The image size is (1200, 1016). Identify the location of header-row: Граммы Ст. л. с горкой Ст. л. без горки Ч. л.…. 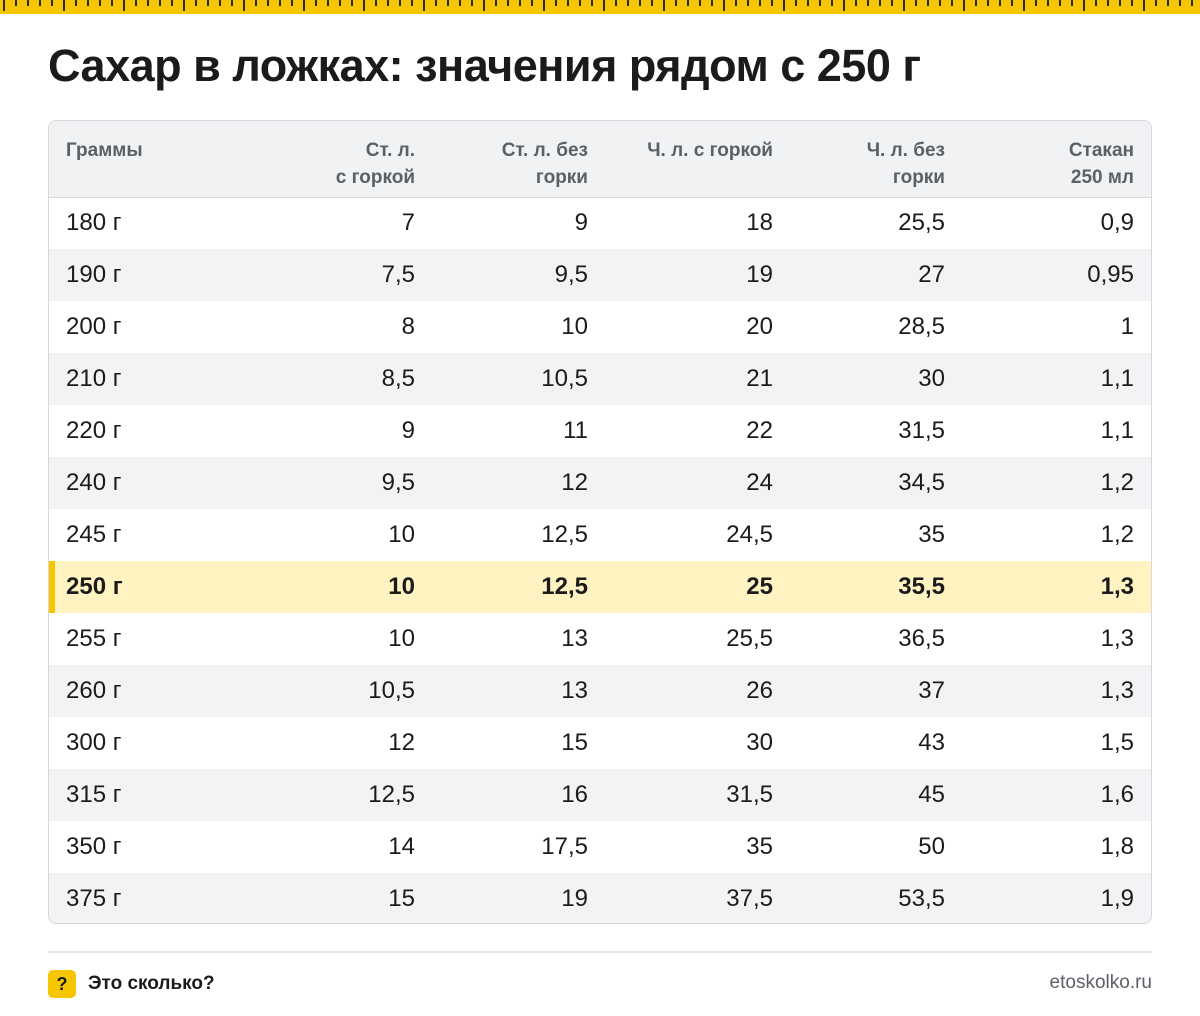
(600, 159).